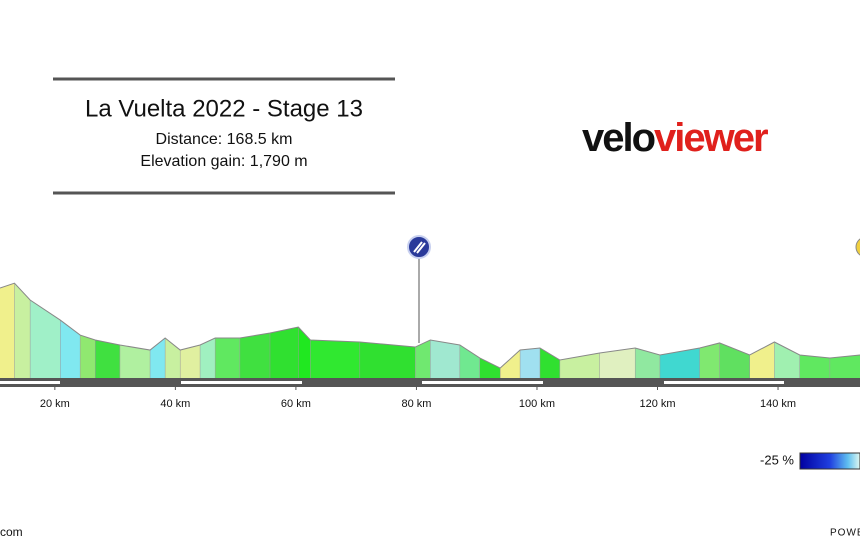  I want to click on x-tick-label: 20 km, so click(55, 404).